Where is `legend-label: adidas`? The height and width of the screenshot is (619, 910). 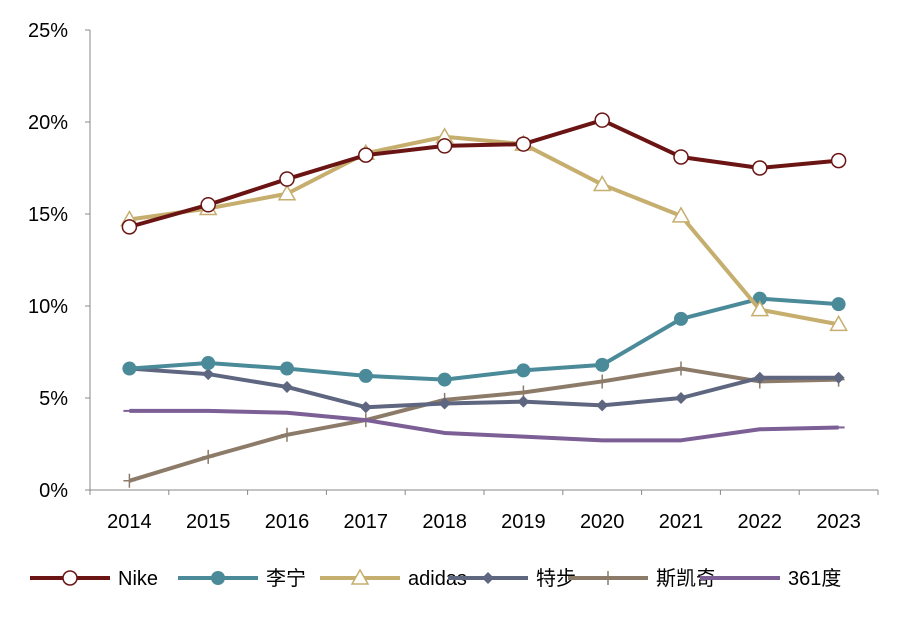 legend-label: adidas is located at coordinates (437, 579).